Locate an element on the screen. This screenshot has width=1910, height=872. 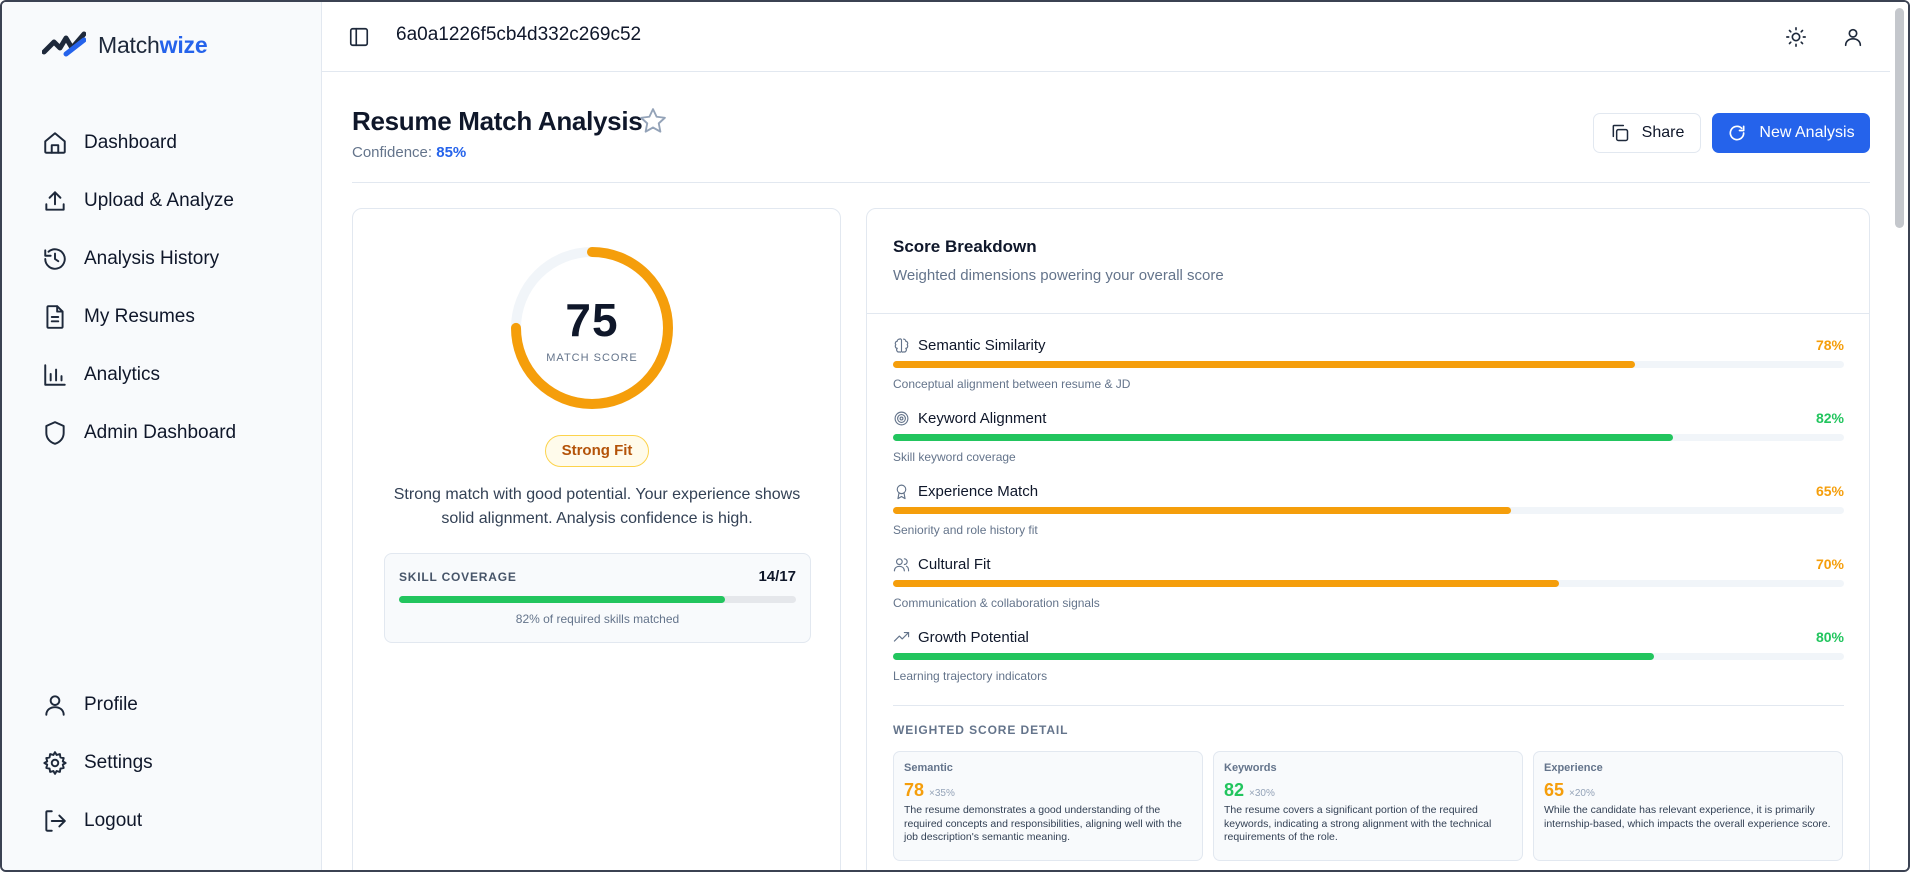
sidebar-item-profile: Profile is located at coordinates (165, 705).